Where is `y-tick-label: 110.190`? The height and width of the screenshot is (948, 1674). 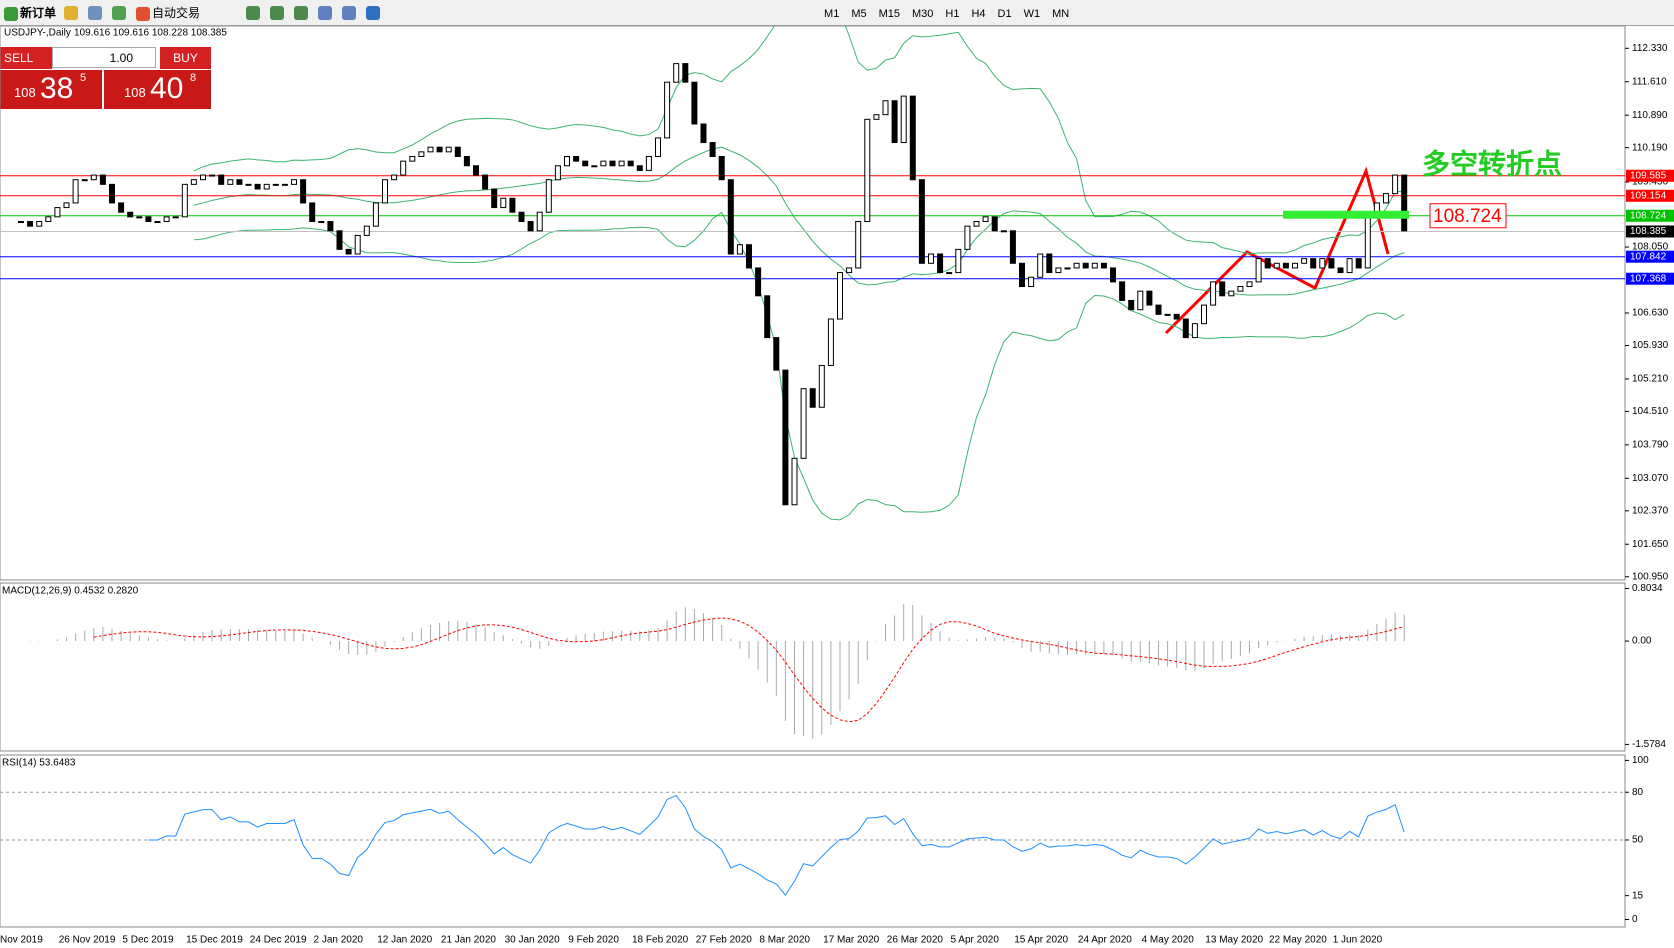
y-tick-label: 110.190 is located at coordinates (1650, 147).